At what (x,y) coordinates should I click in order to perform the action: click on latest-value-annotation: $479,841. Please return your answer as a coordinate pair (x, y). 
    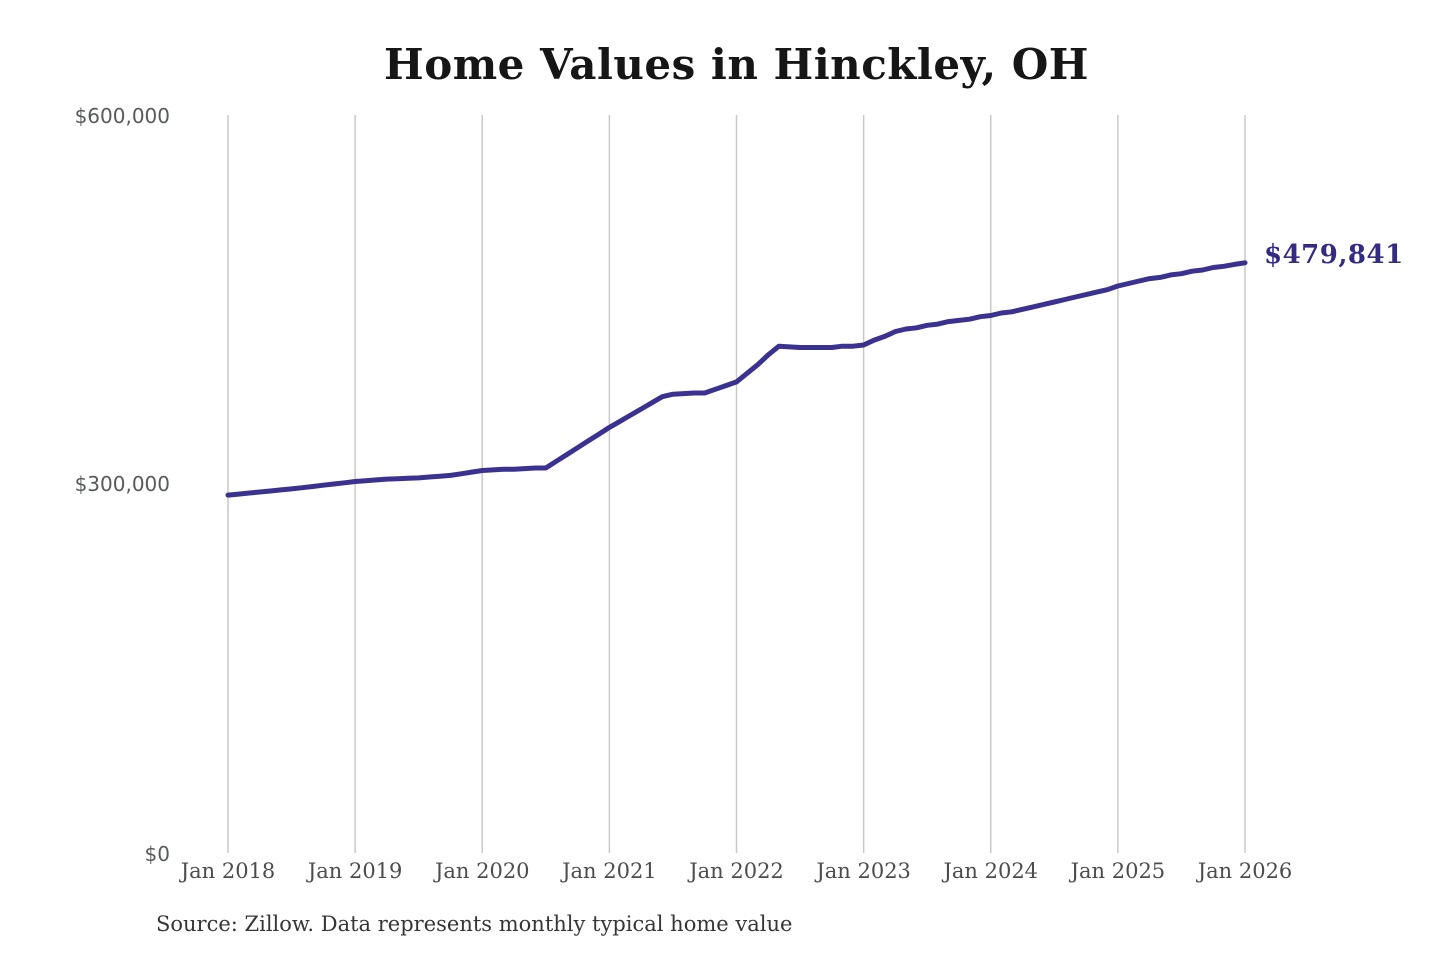
    Looking at the image, I should click on (1334, 255).